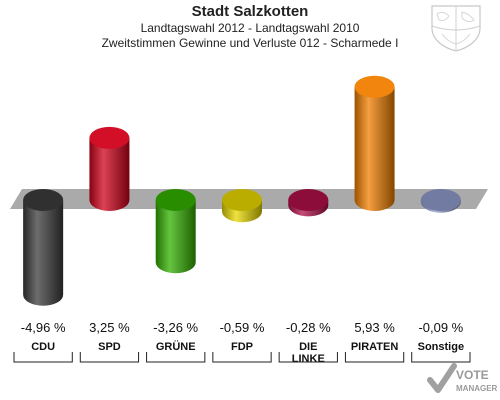 Image resolution: width=500 pixels, height=400 pixels. Describe the element at coordinates (175, 327) in the screenshot. I see `value-label: -3,26 %` at that location.